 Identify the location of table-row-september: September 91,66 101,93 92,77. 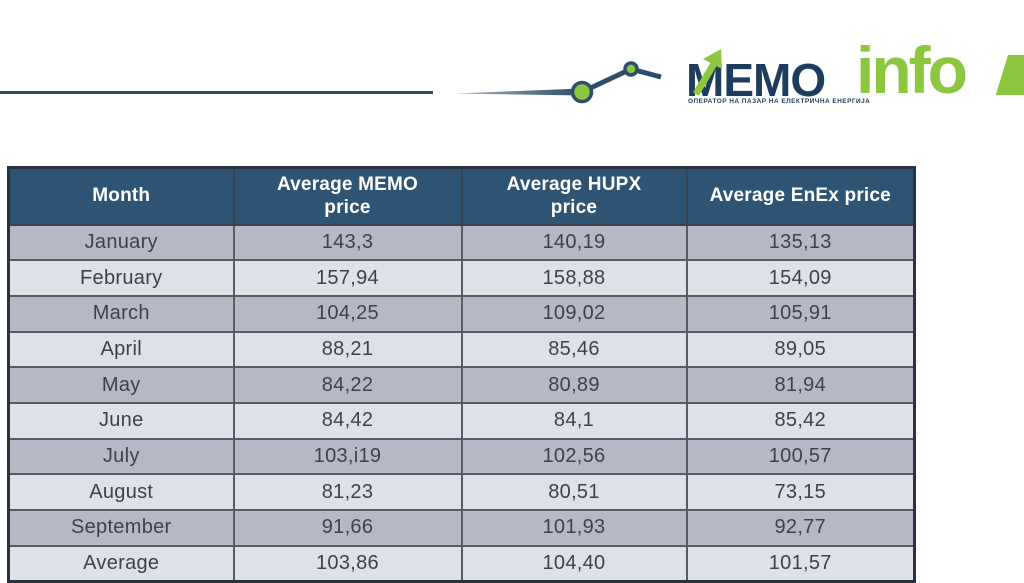
(461, 528).